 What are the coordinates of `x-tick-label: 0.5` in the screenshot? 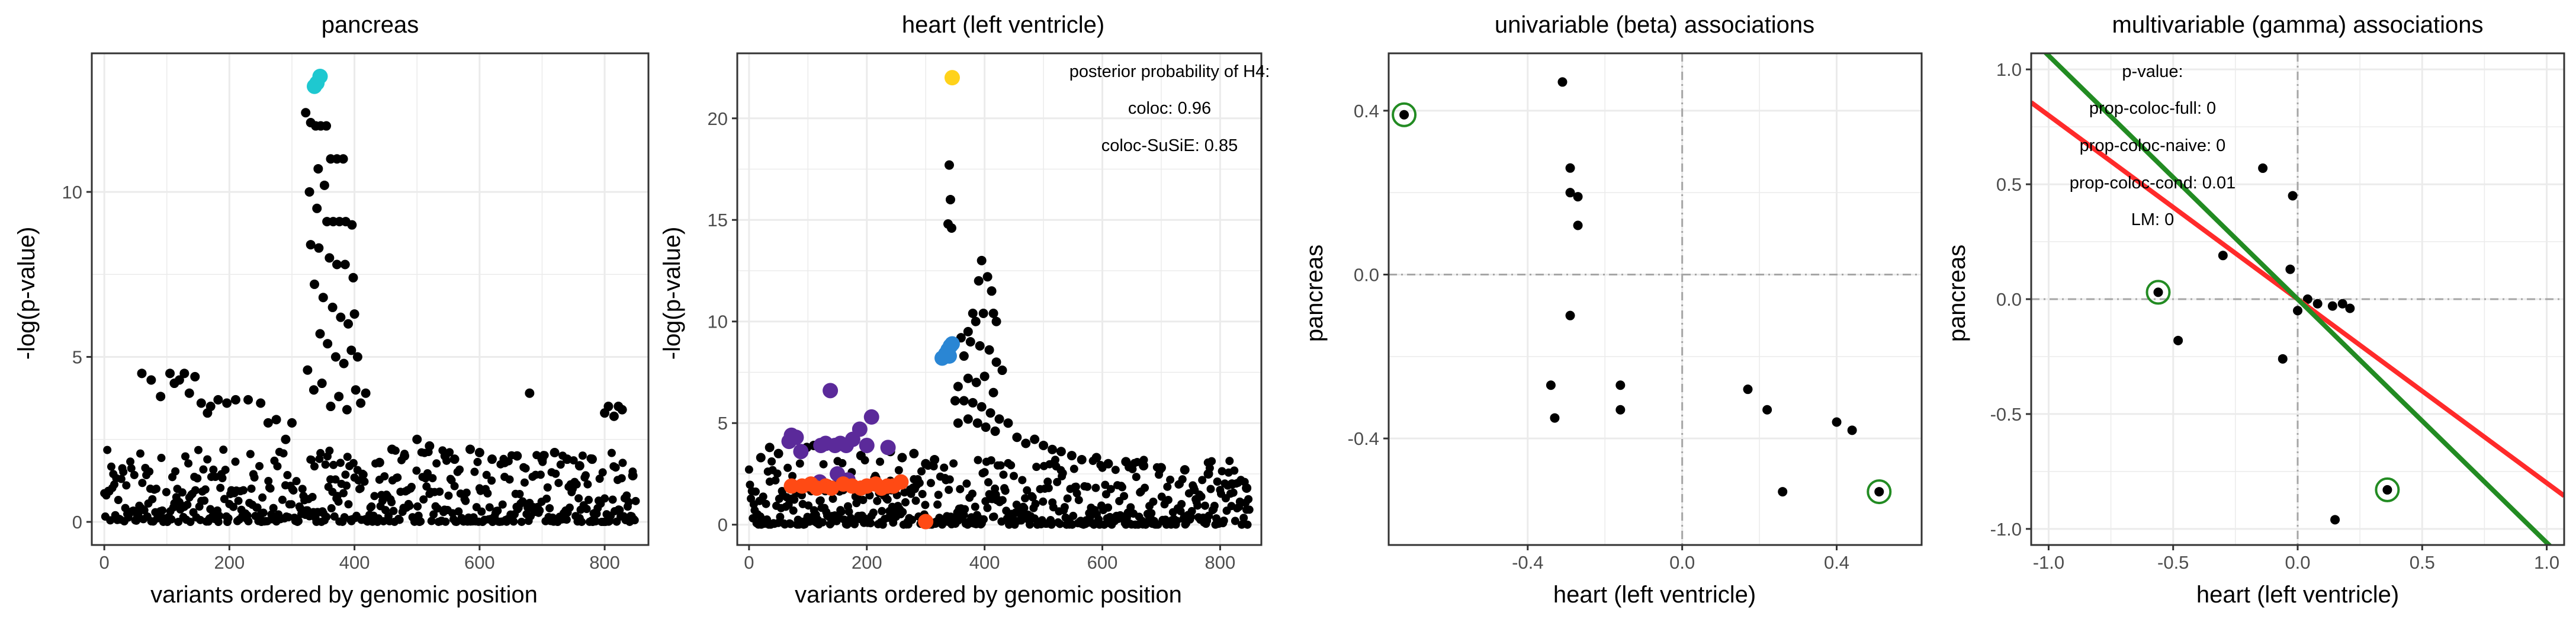 It's located at (2422, 562).